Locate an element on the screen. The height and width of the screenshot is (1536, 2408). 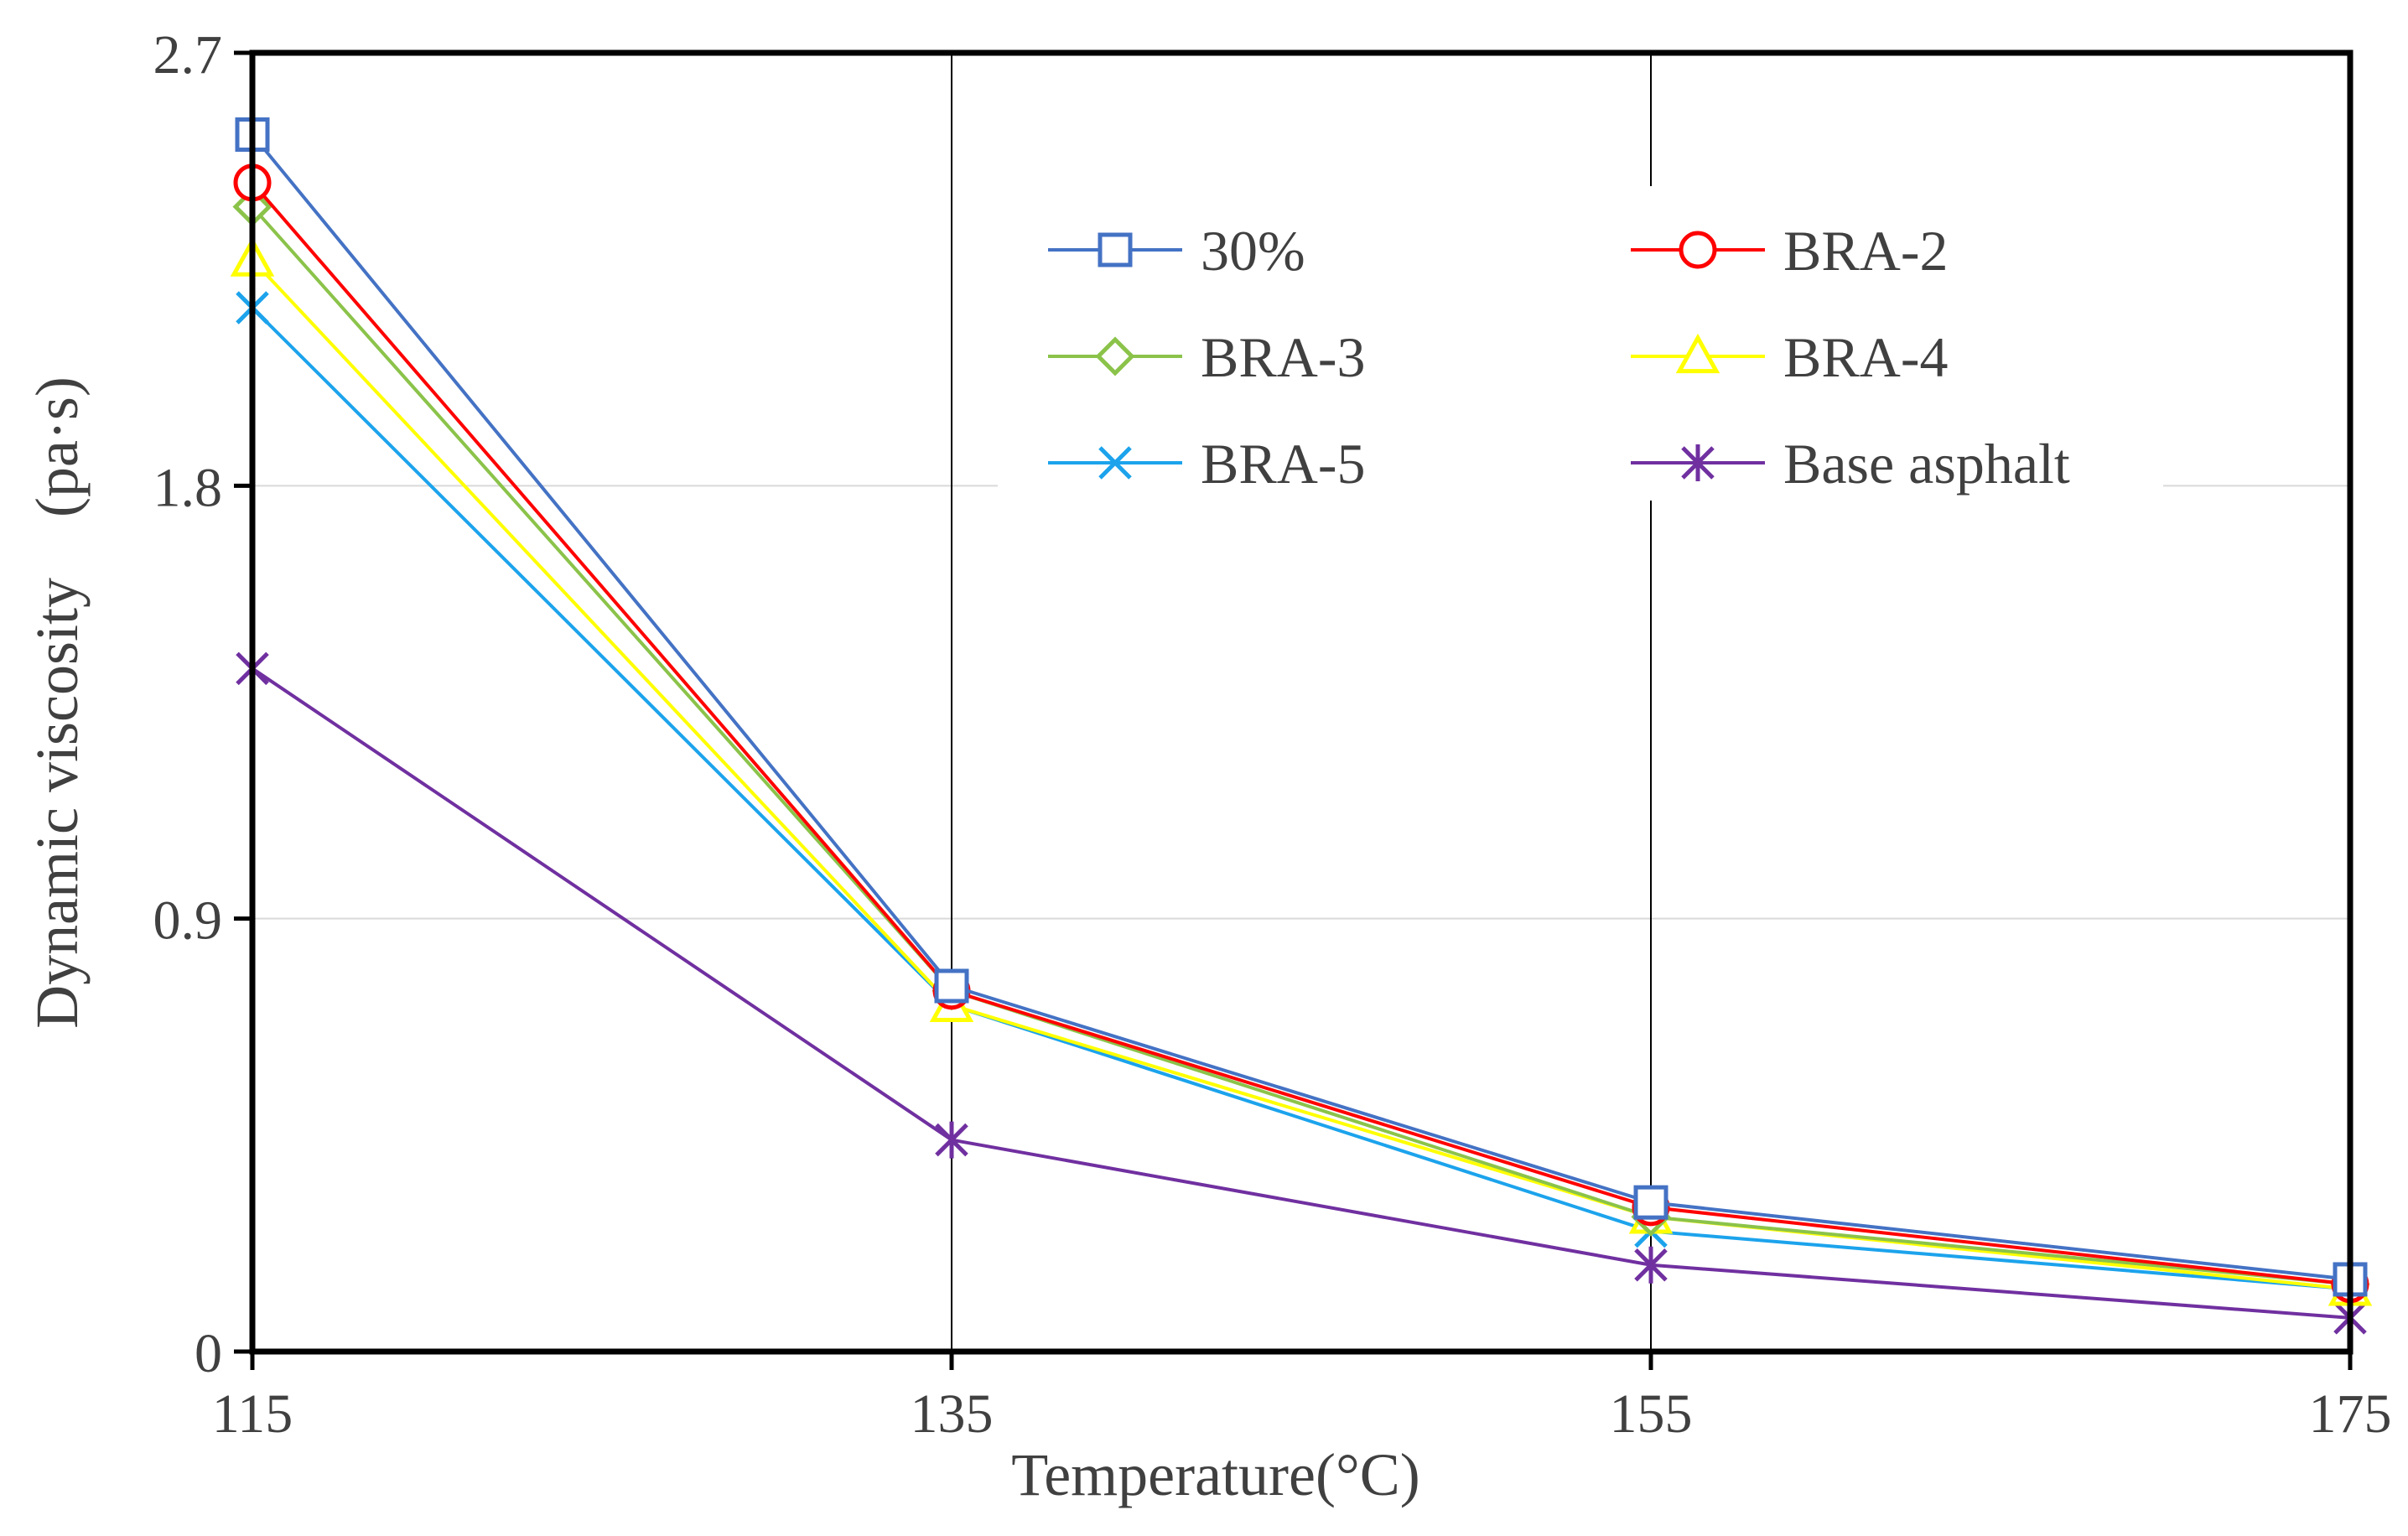
legend-background is located at coordinates (1580, 343).